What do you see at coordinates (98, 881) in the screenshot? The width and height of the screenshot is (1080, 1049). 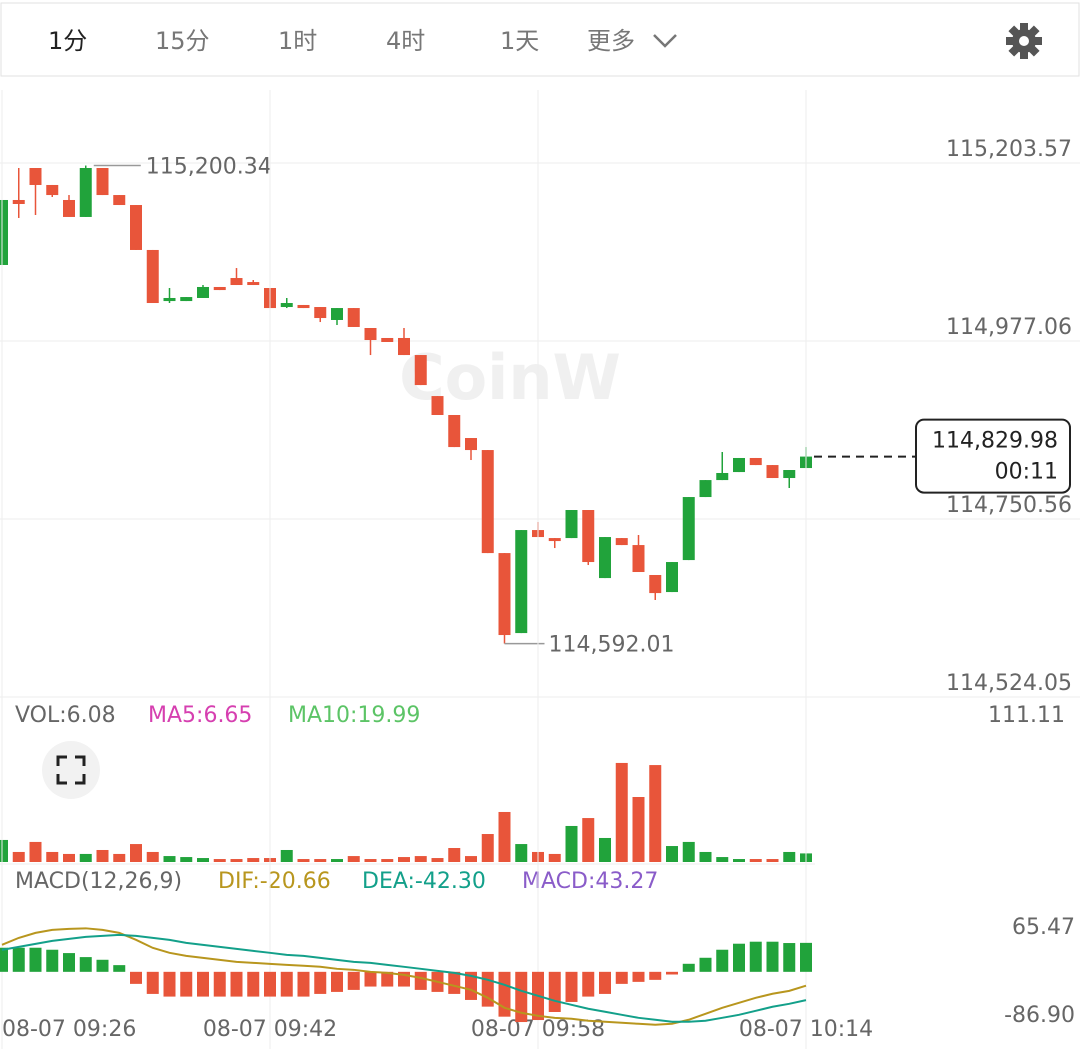 I see `legend-entry: MACD(12,26,9)` at bounding box center [98, 881].